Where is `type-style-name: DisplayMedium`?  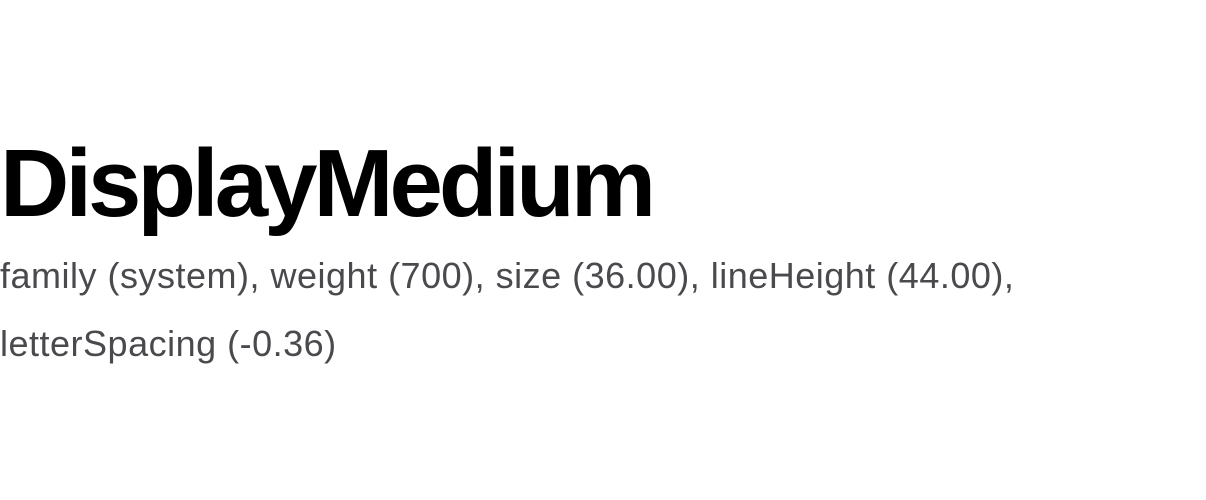
type-style-name: DisplayMedium is located at coordinates (328, 183).